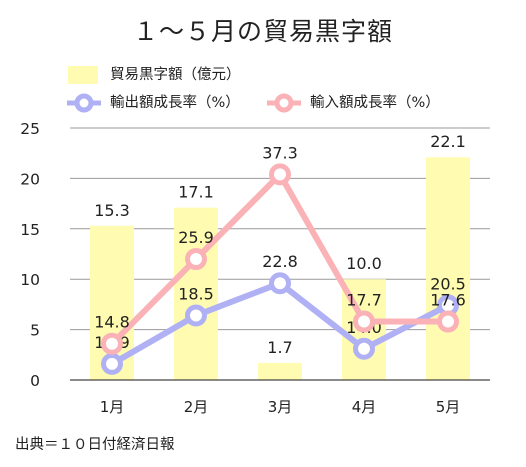  Describe the element at coordinates (284, 103) in the screenshot. I see `legend-swatch-import-line` at that location.